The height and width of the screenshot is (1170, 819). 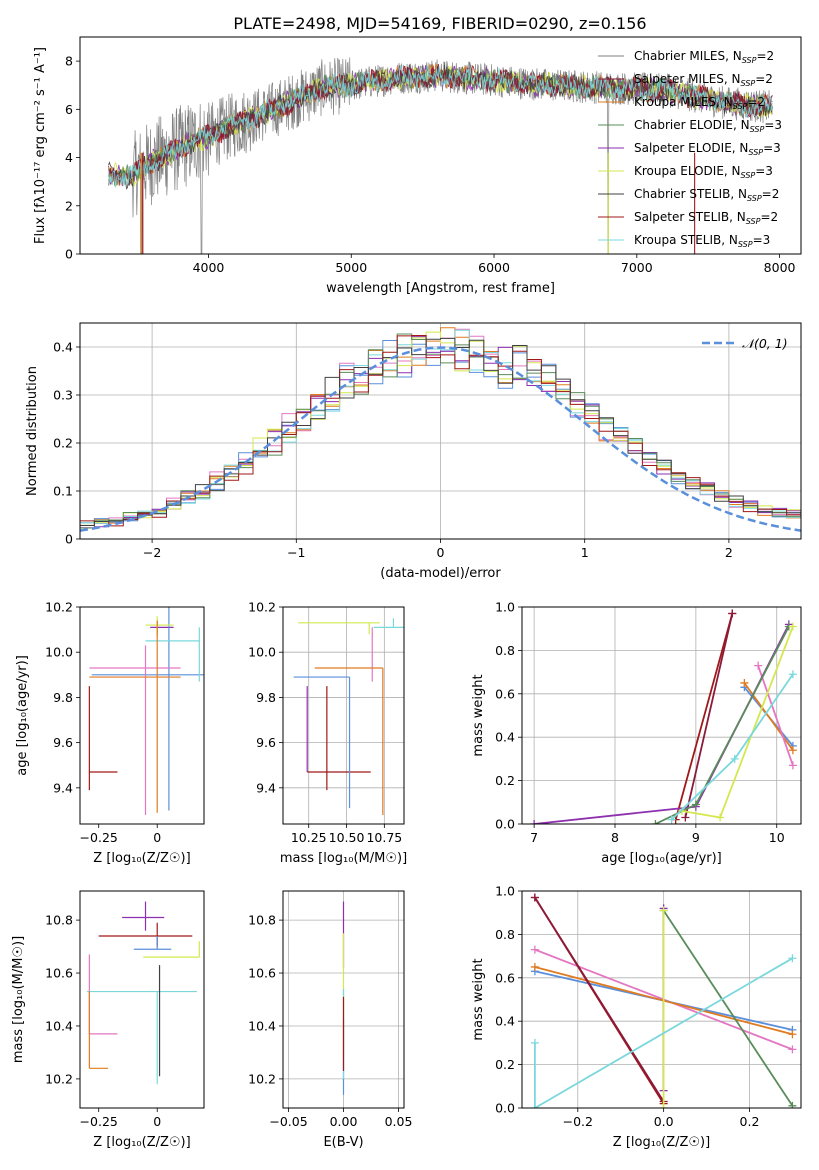 What do you see at coordinates (729, 552) in the screenshot?
I see `x-tick-label: 2` at bounding box center [729, 552].